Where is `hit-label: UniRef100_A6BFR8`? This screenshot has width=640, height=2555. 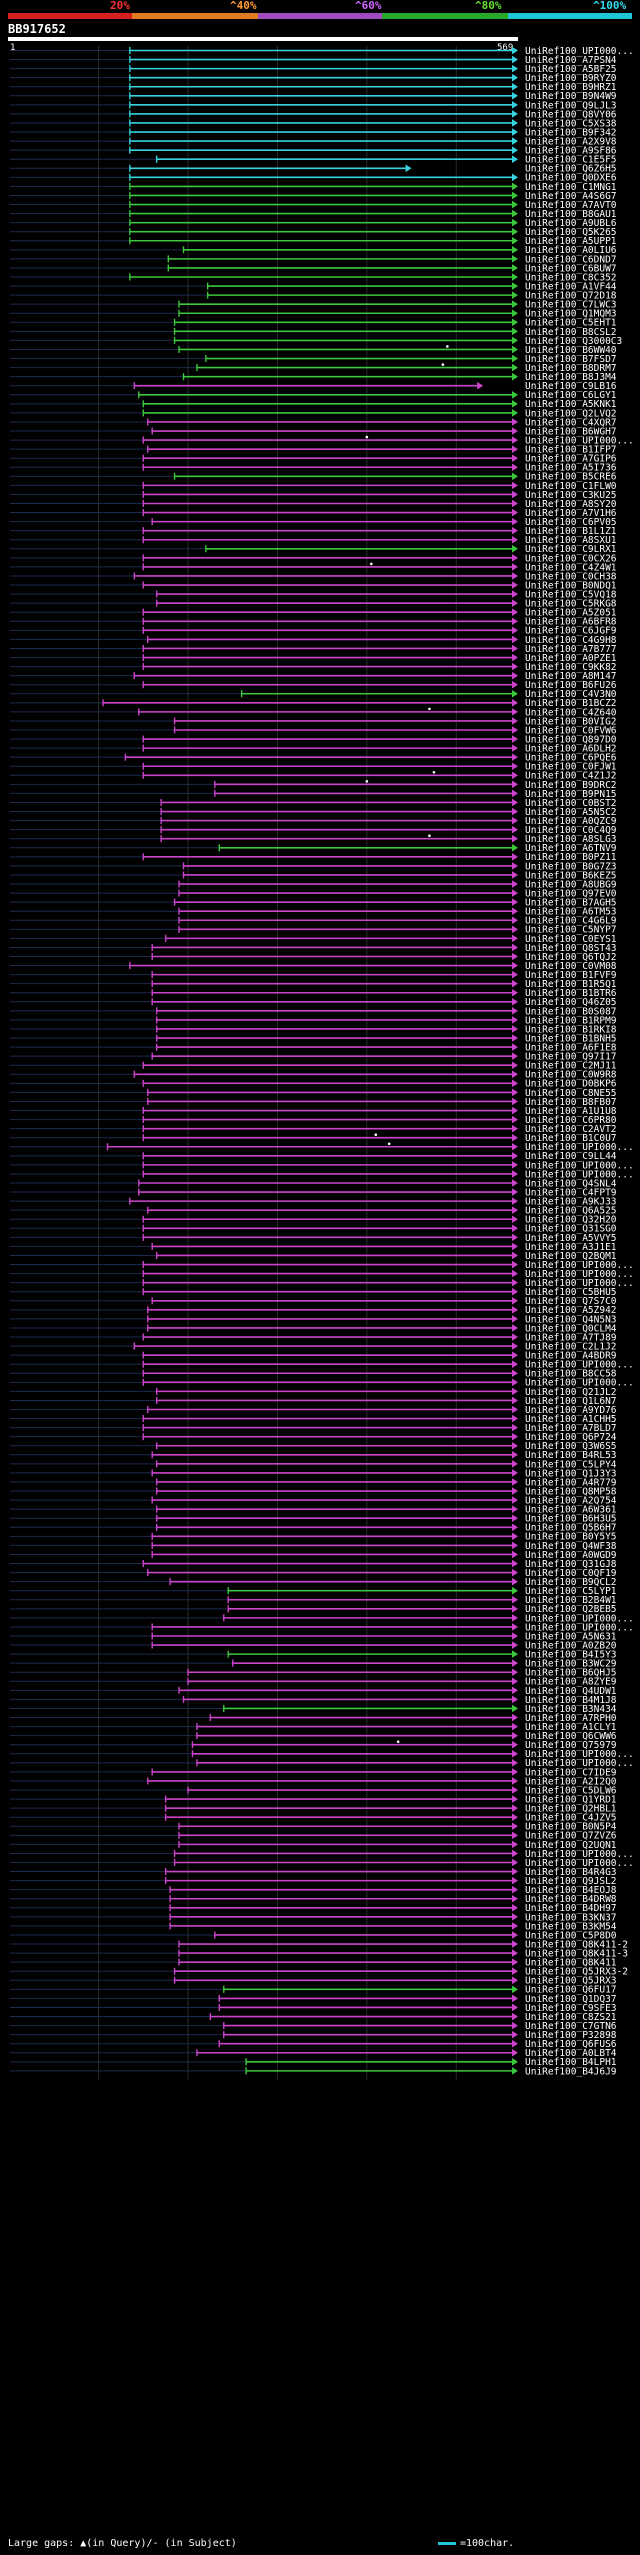 hit-label: UniRef100_A6BFR8 is located at coordinates (571, 622).